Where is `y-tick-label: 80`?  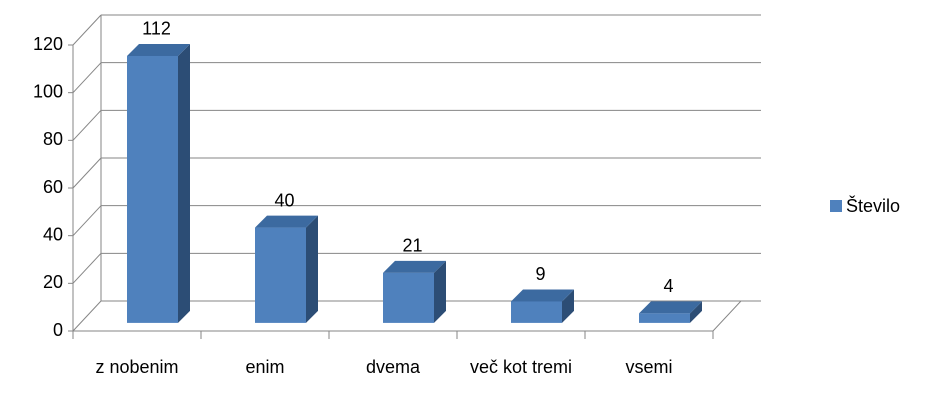
y-tick-label: 80 is located at coordinates (53, 139).